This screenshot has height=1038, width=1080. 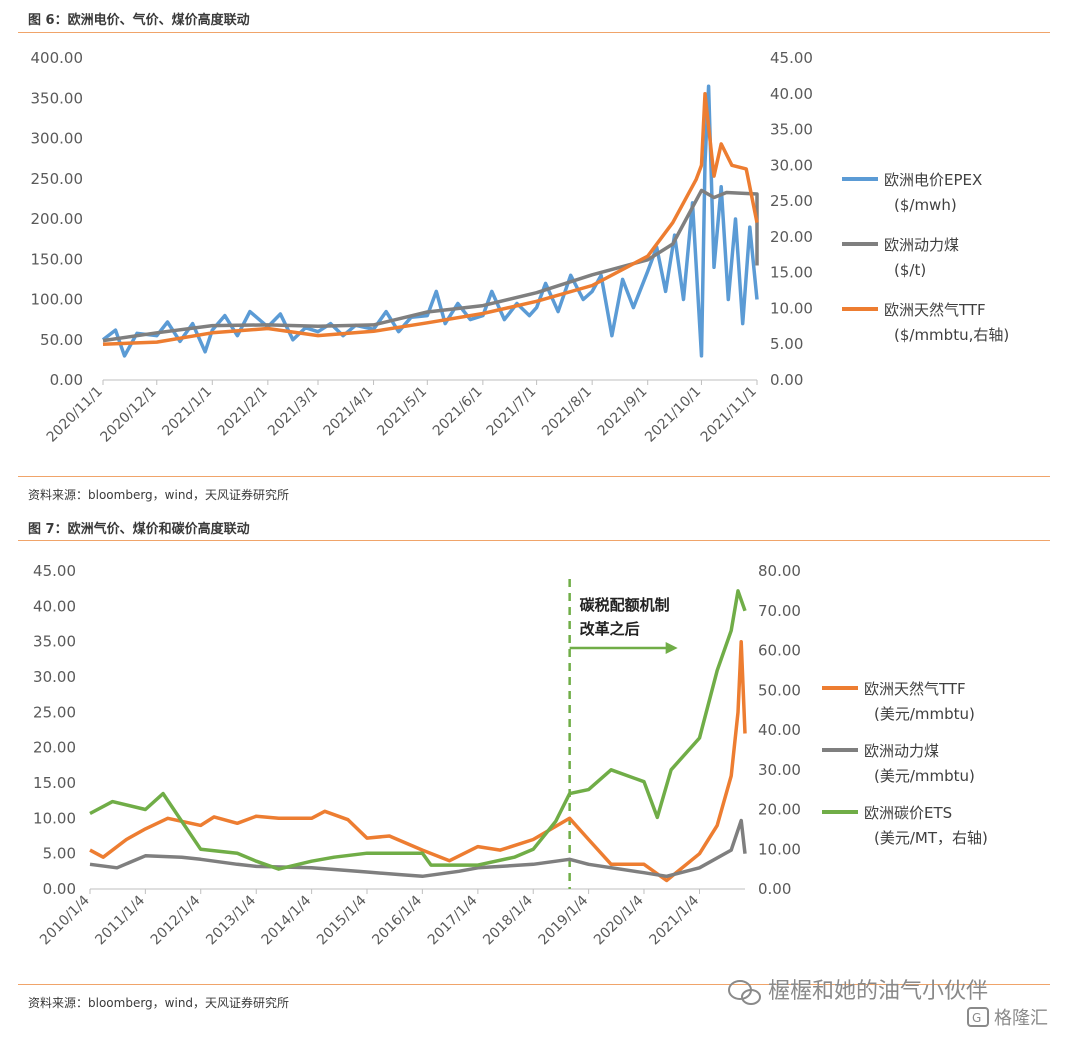 I want to click on figure-6-bottom-rule, so click(x=534, y=476).